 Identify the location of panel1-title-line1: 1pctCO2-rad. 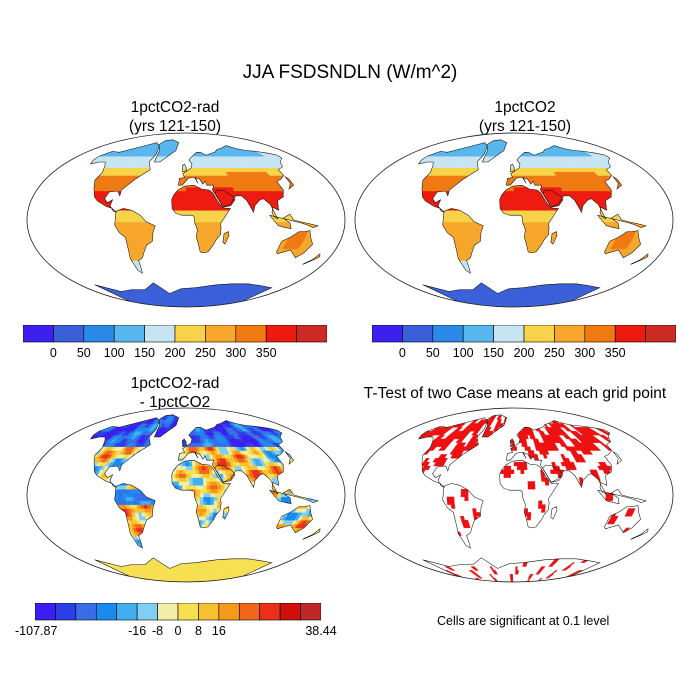
(175, 107).